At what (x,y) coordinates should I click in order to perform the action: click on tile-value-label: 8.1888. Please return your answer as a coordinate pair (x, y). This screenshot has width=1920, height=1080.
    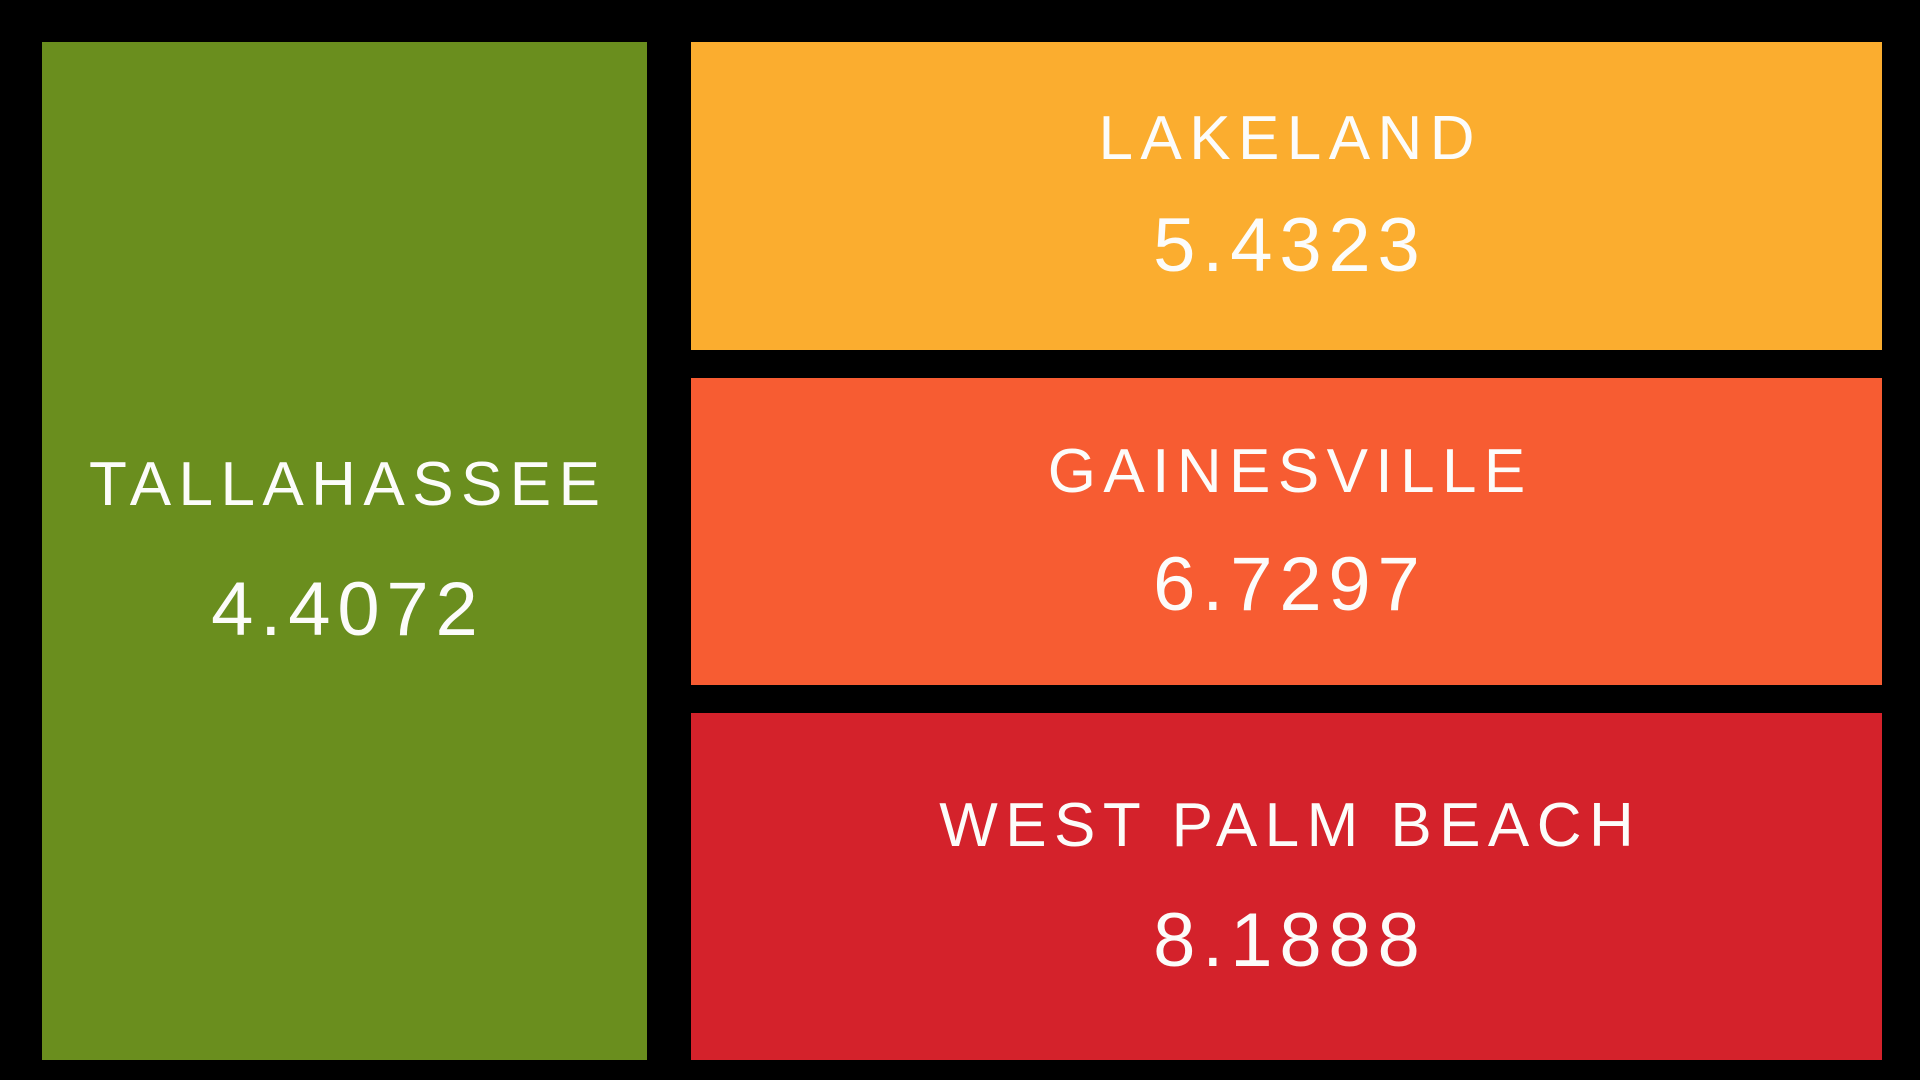
    Looking at the image, I should click on (1290, 940).